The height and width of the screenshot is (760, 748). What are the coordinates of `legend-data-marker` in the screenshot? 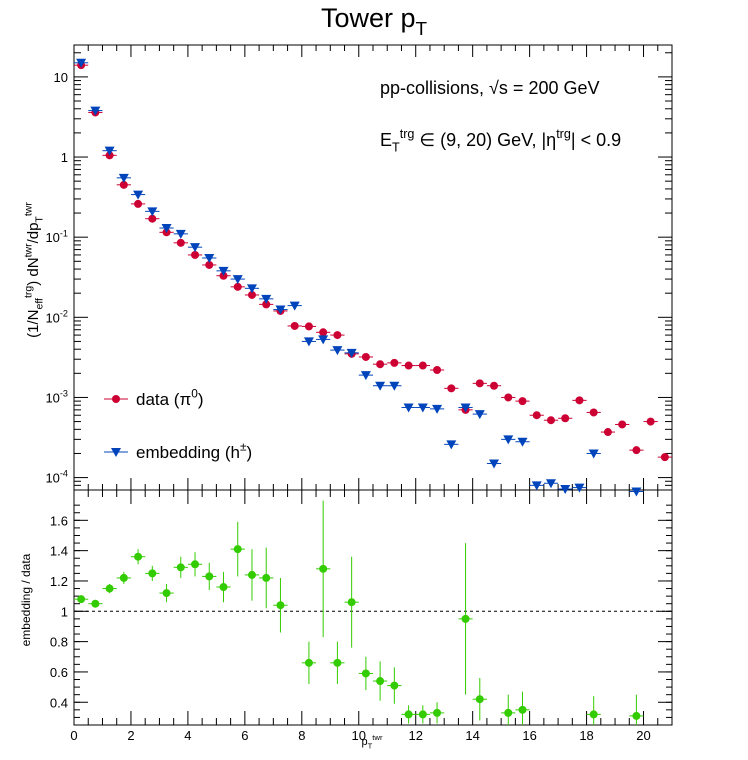 It's located at (116, 399).